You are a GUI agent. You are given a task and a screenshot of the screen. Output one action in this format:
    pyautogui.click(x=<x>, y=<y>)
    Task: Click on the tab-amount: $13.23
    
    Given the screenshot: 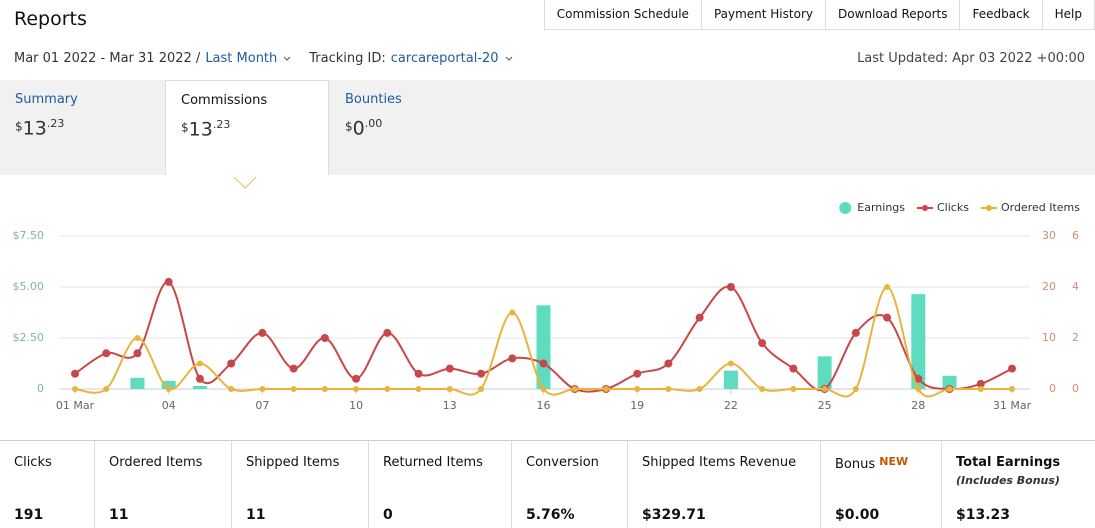 What is the action you would take?
    pyautogui.click(x=82, y=128)
    